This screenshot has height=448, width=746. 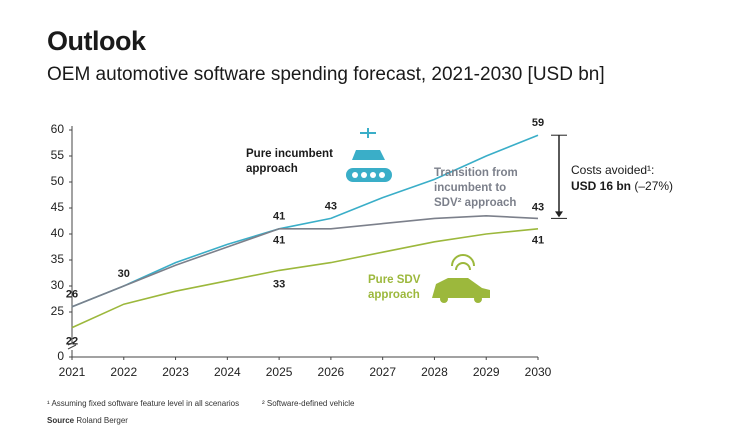 I want to click on y-tick-label: 25, so click(x=58, y=311).